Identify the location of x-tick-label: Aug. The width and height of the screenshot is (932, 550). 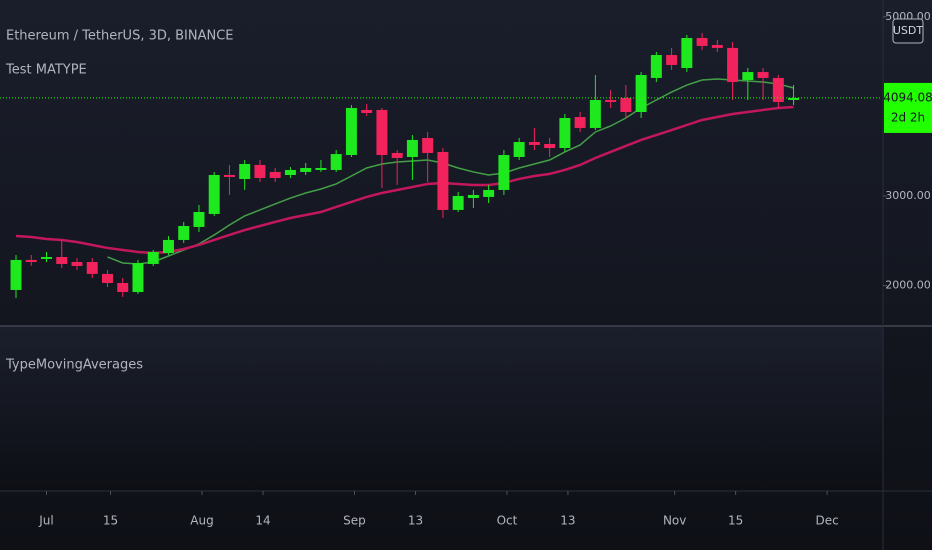
(201, 521).